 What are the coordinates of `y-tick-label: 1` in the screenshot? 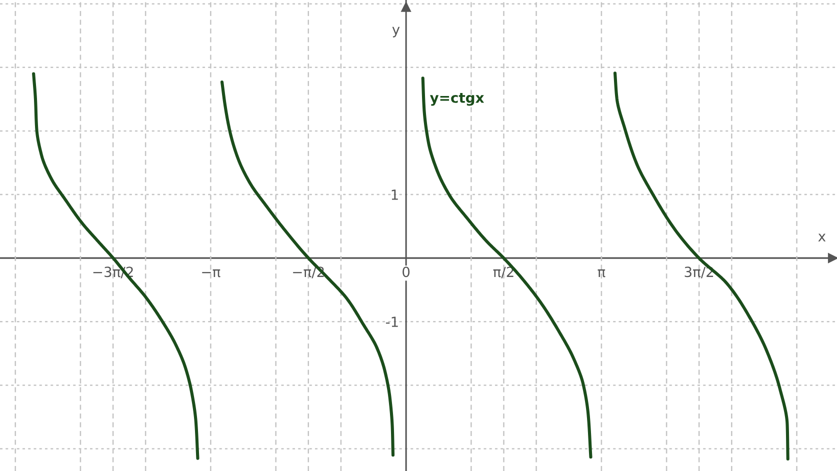 It's located at (395, 195).